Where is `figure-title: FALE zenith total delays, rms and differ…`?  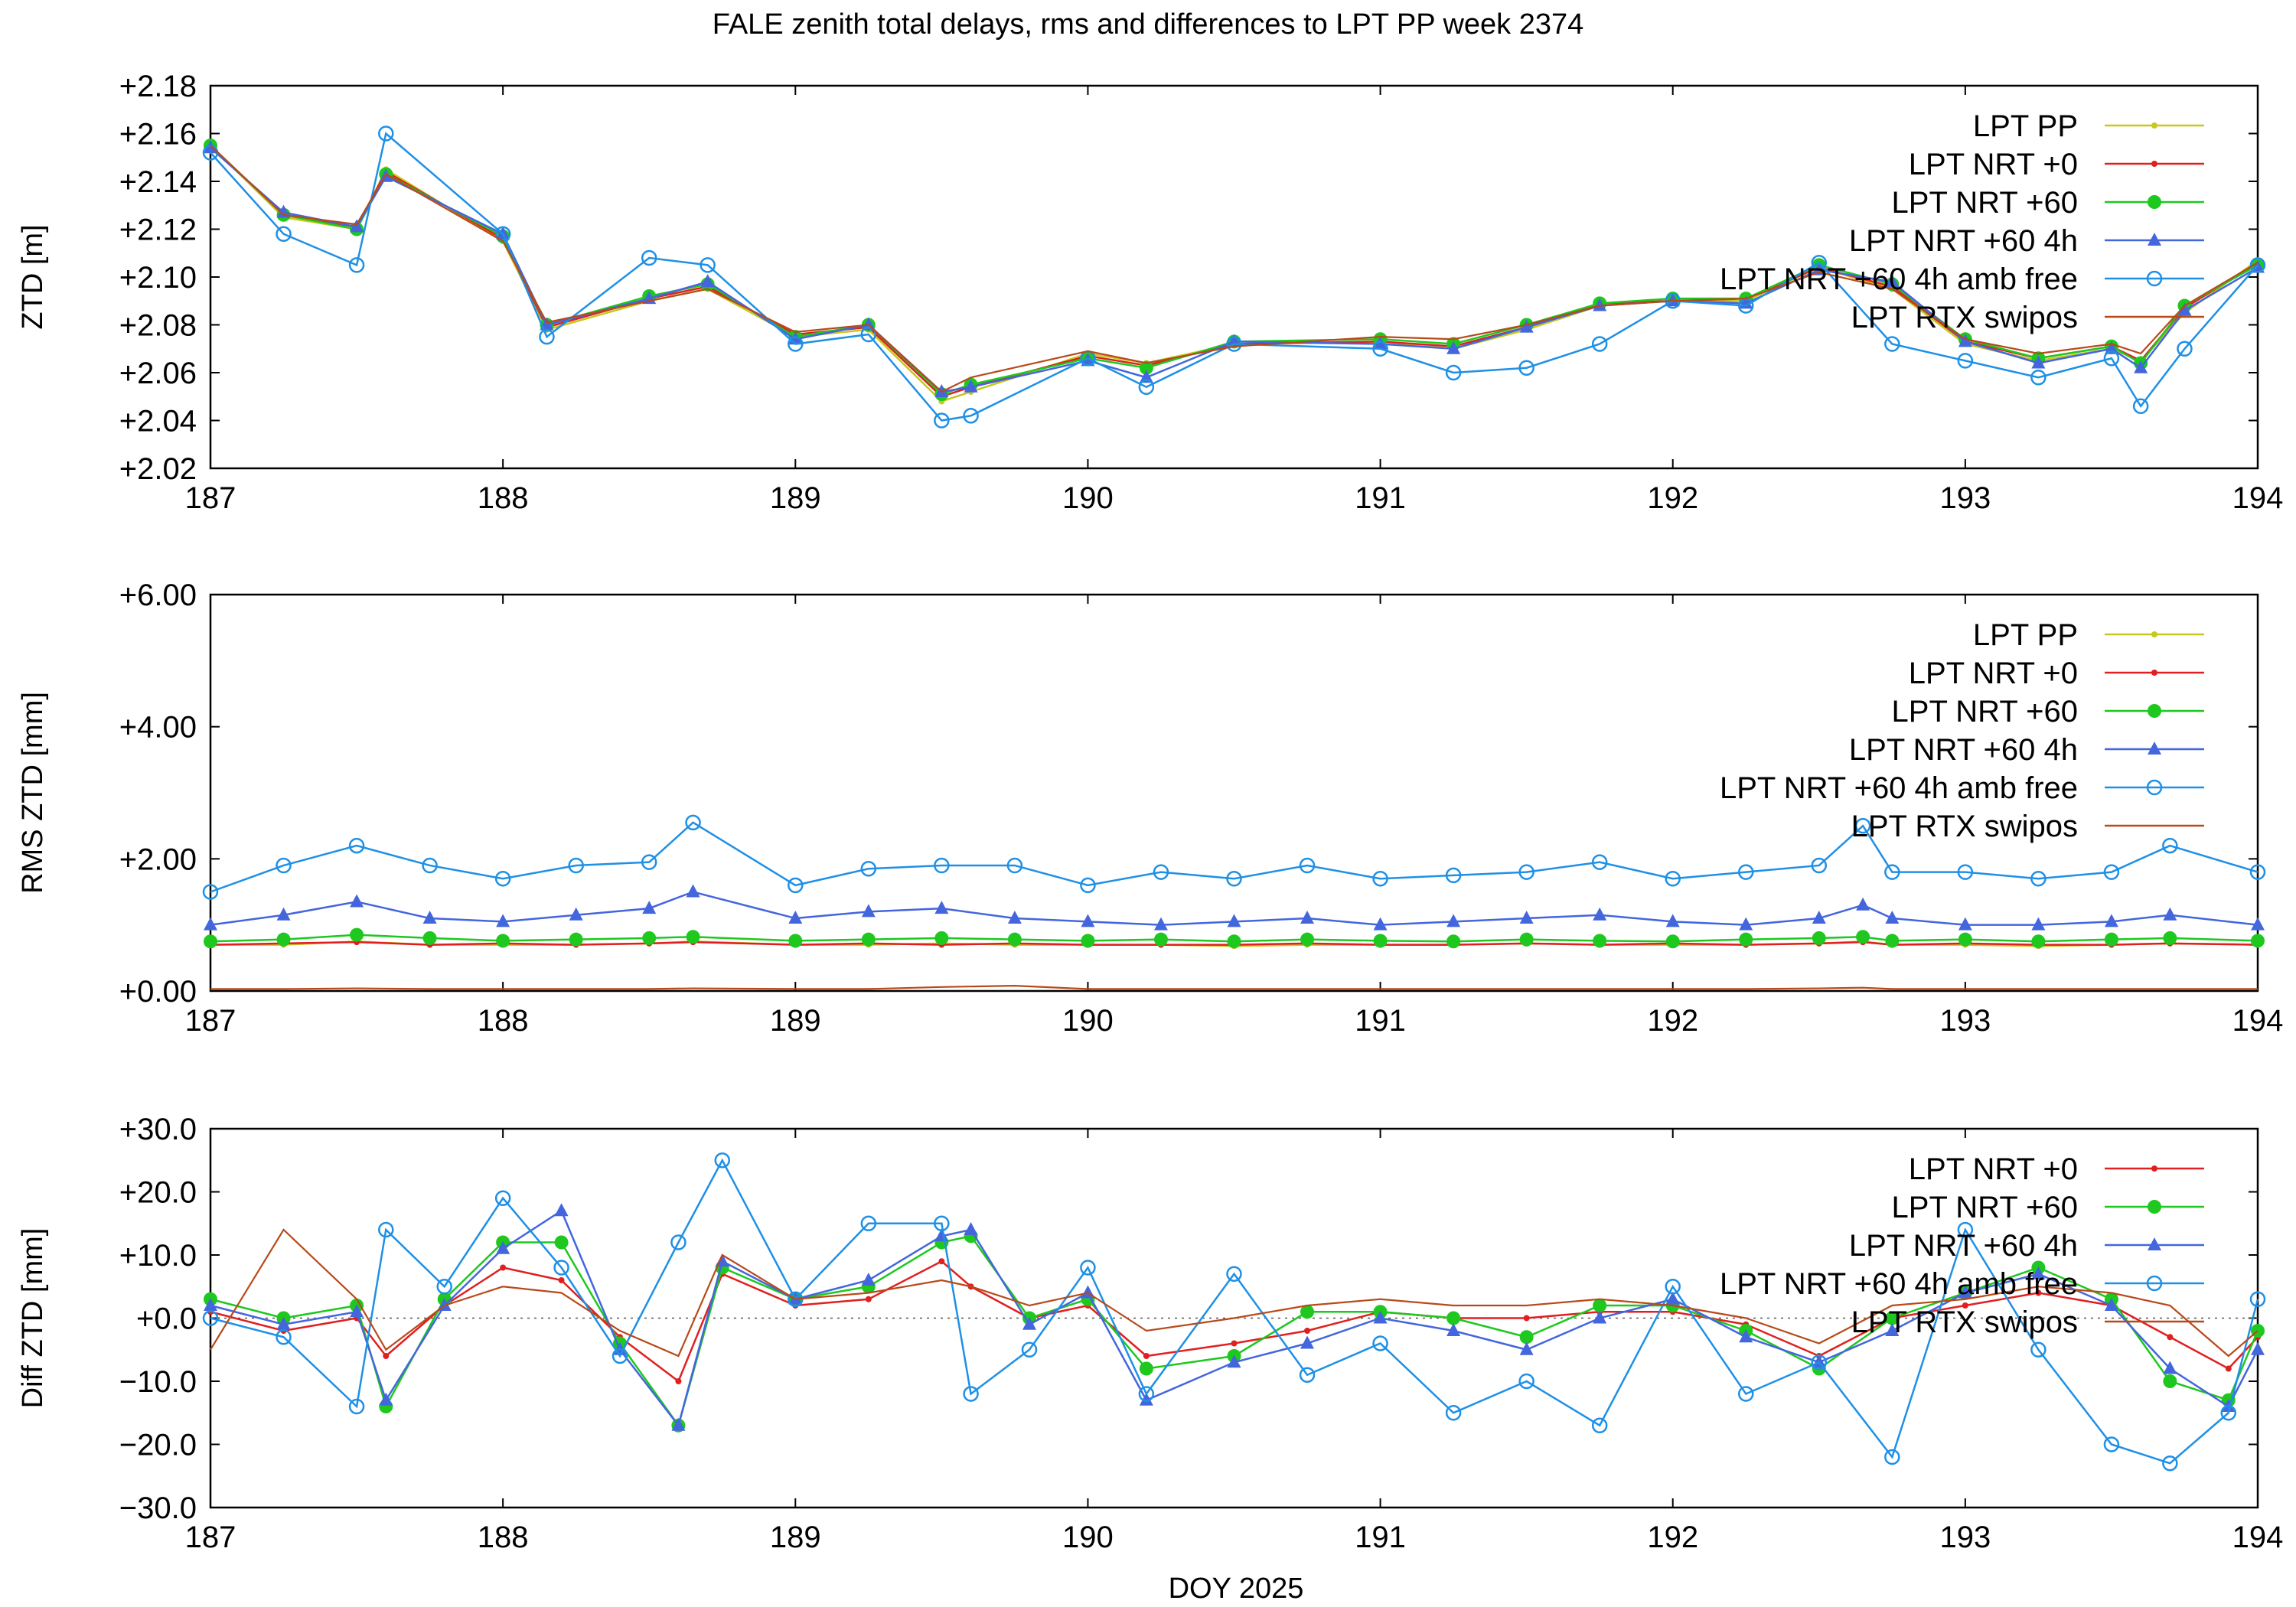
figure-title: FALE zenith total delays, rms and differ… is located at coordinates (1148, 25).